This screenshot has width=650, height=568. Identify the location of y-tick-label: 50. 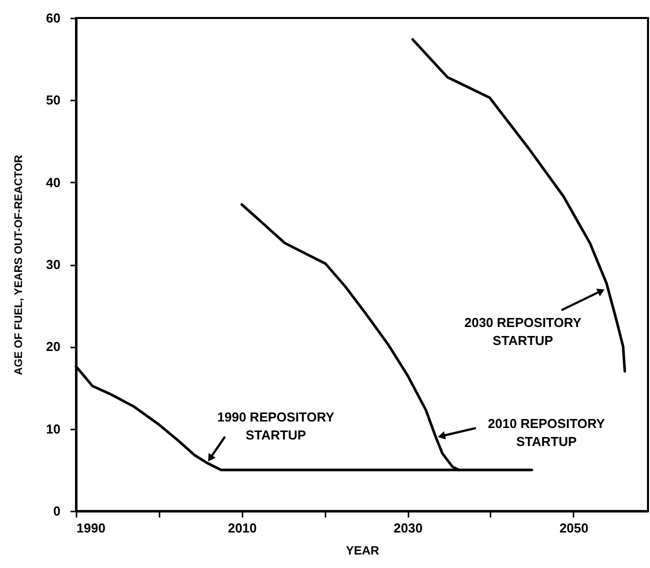
(53, 100).